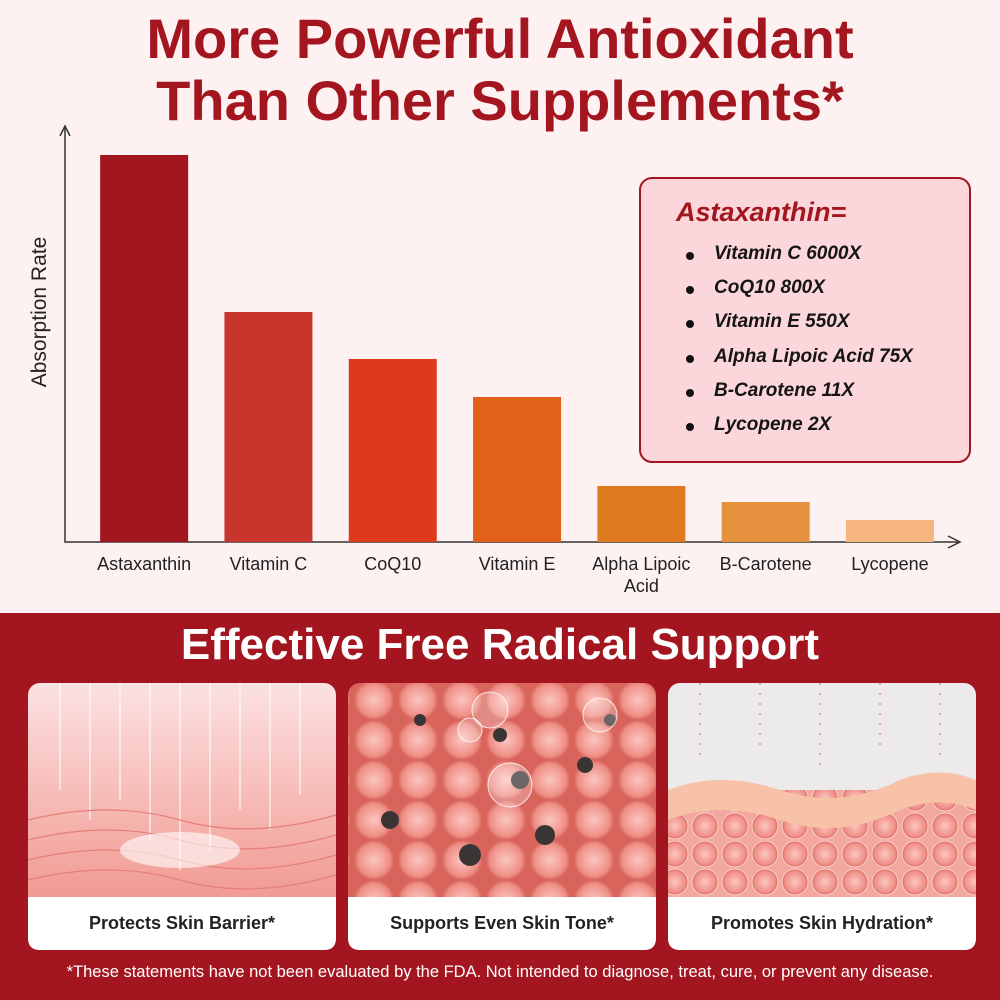 The image size is (1000, 1000). What do you see at coordinates (765, 564) in the screenshot?
I see `x-tick-label: B-Carotene` at bounding box center [765, 564].